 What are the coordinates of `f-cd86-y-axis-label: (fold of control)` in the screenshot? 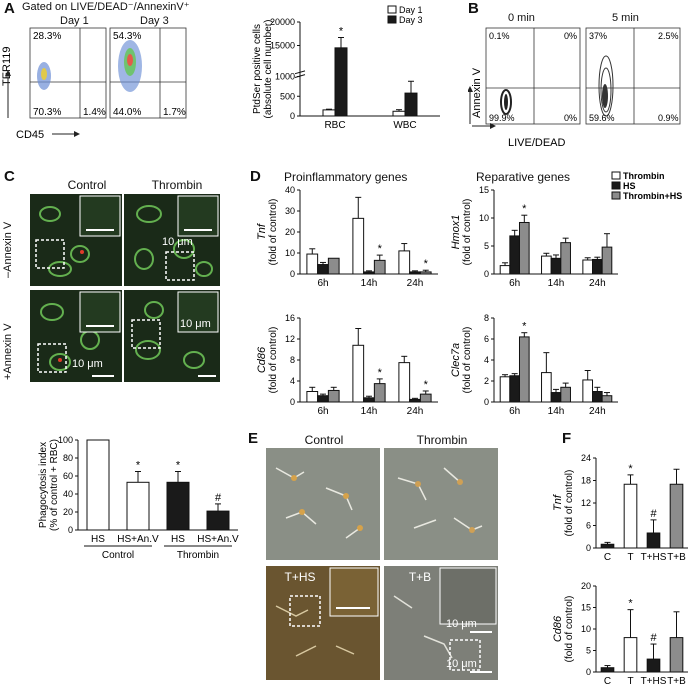 It's located at (569, 629).